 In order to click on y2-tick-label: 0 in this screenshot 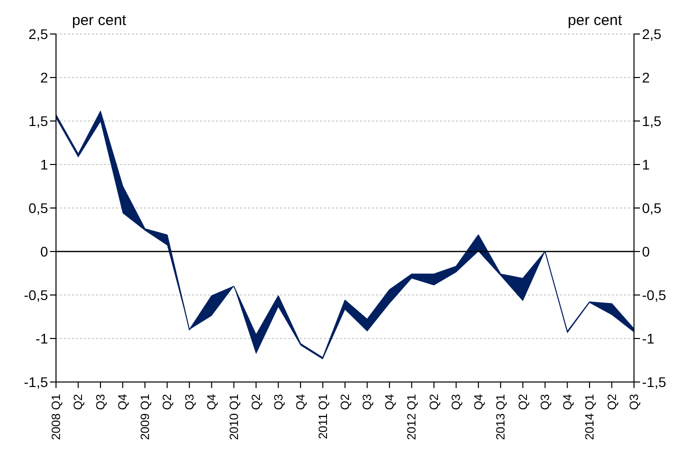, I will do `click(646, 251)`.